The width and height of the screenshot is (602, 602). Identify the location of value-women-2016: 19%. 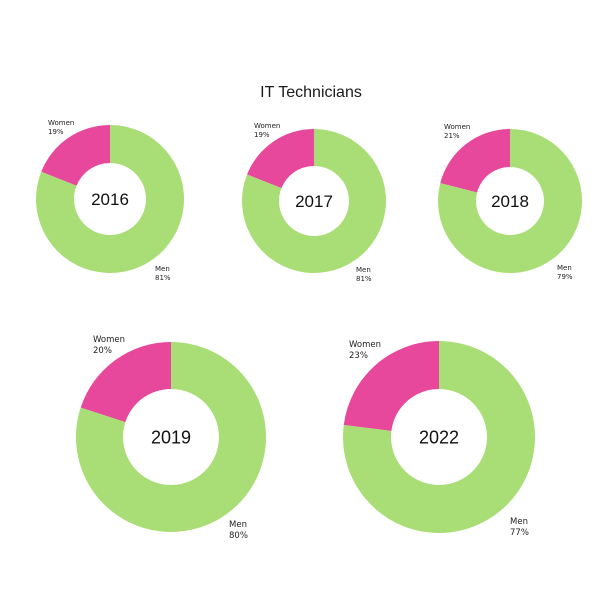
(56, 132).